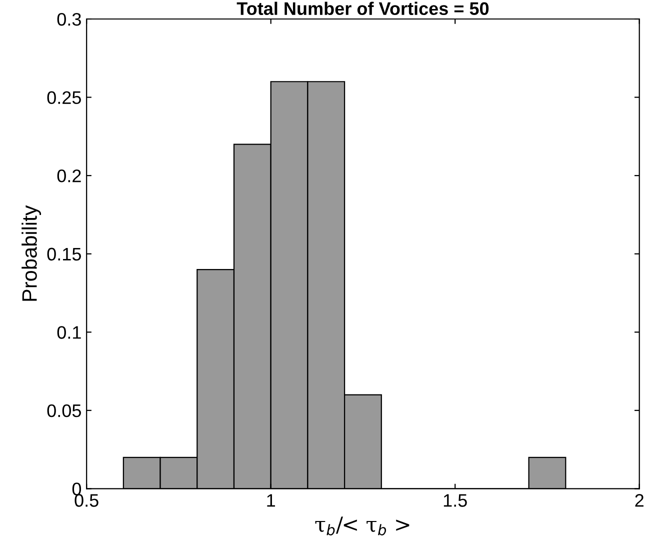  What do you see at coordinates (455, 500) in the screenshot?
I see `x-tick-label: 1.5` at bounding box center [455, 500].